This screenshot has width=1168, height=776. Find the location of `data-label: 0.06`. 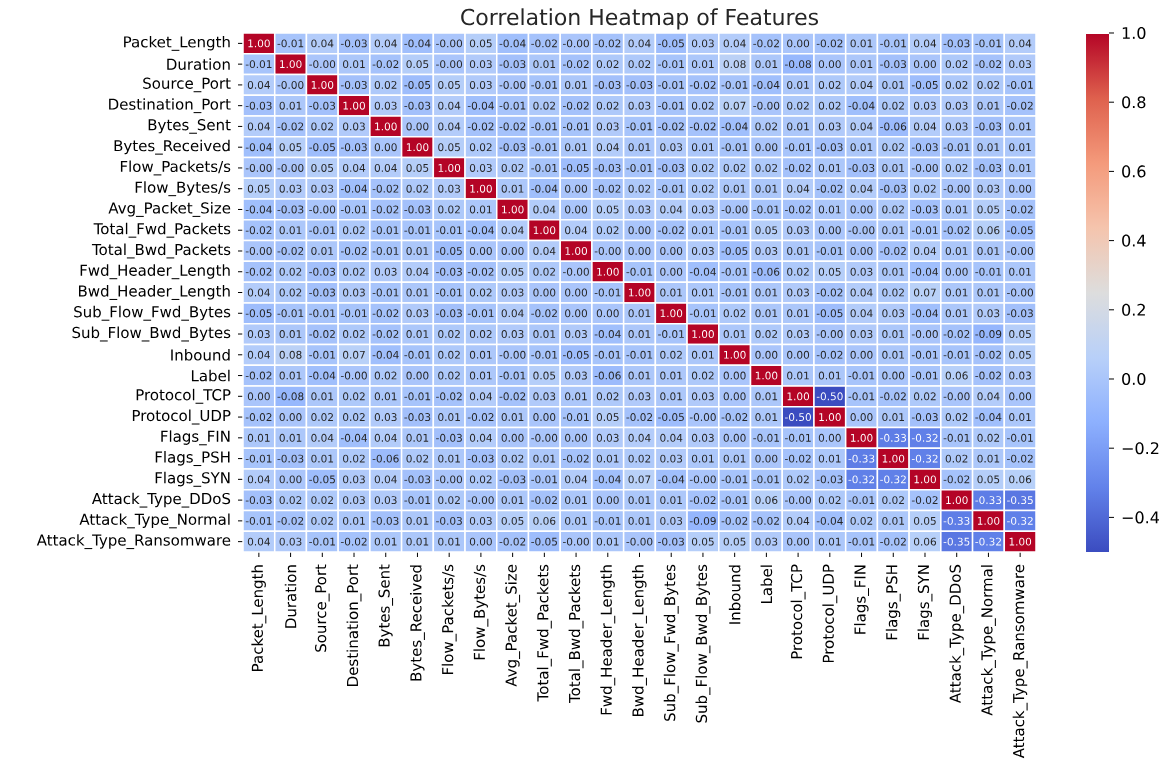

data-label: 0.06 is located at coordinates (1020, 479).